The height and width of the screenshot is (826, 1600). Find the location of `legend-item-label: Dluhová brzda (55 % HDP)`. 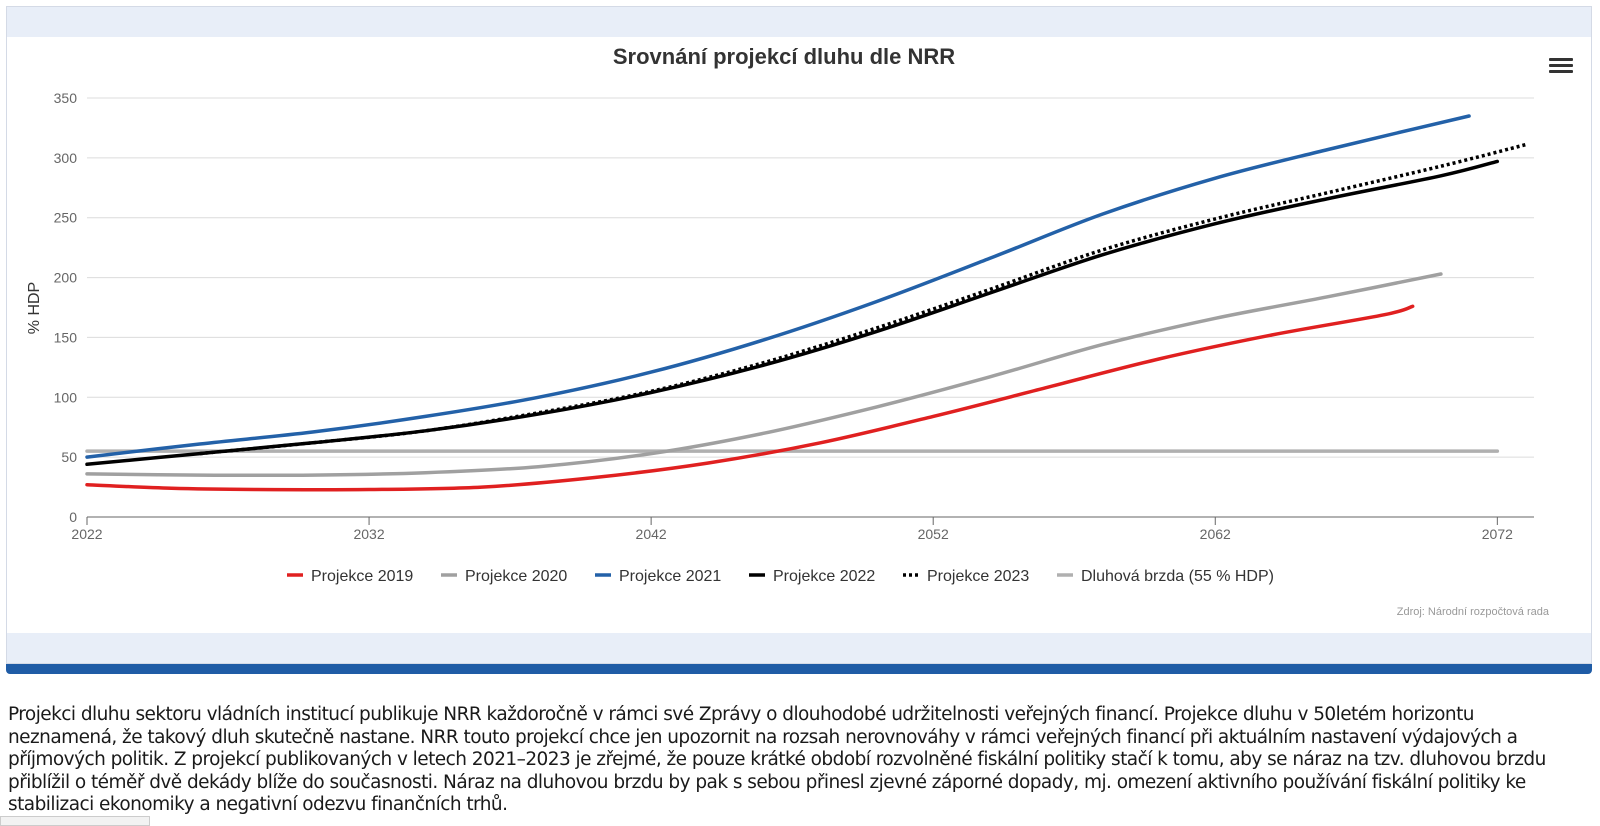

legend-item-label: Dluhová brzda (55 % HDP) is located at coordinates (1177, 576).